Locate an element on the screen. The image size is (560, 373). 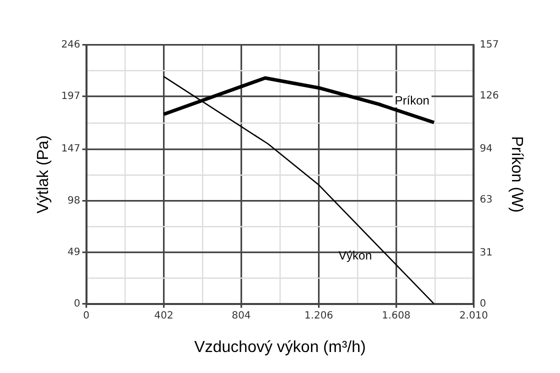
y2-tick-label: 63 is located at coordinates (486, 200).